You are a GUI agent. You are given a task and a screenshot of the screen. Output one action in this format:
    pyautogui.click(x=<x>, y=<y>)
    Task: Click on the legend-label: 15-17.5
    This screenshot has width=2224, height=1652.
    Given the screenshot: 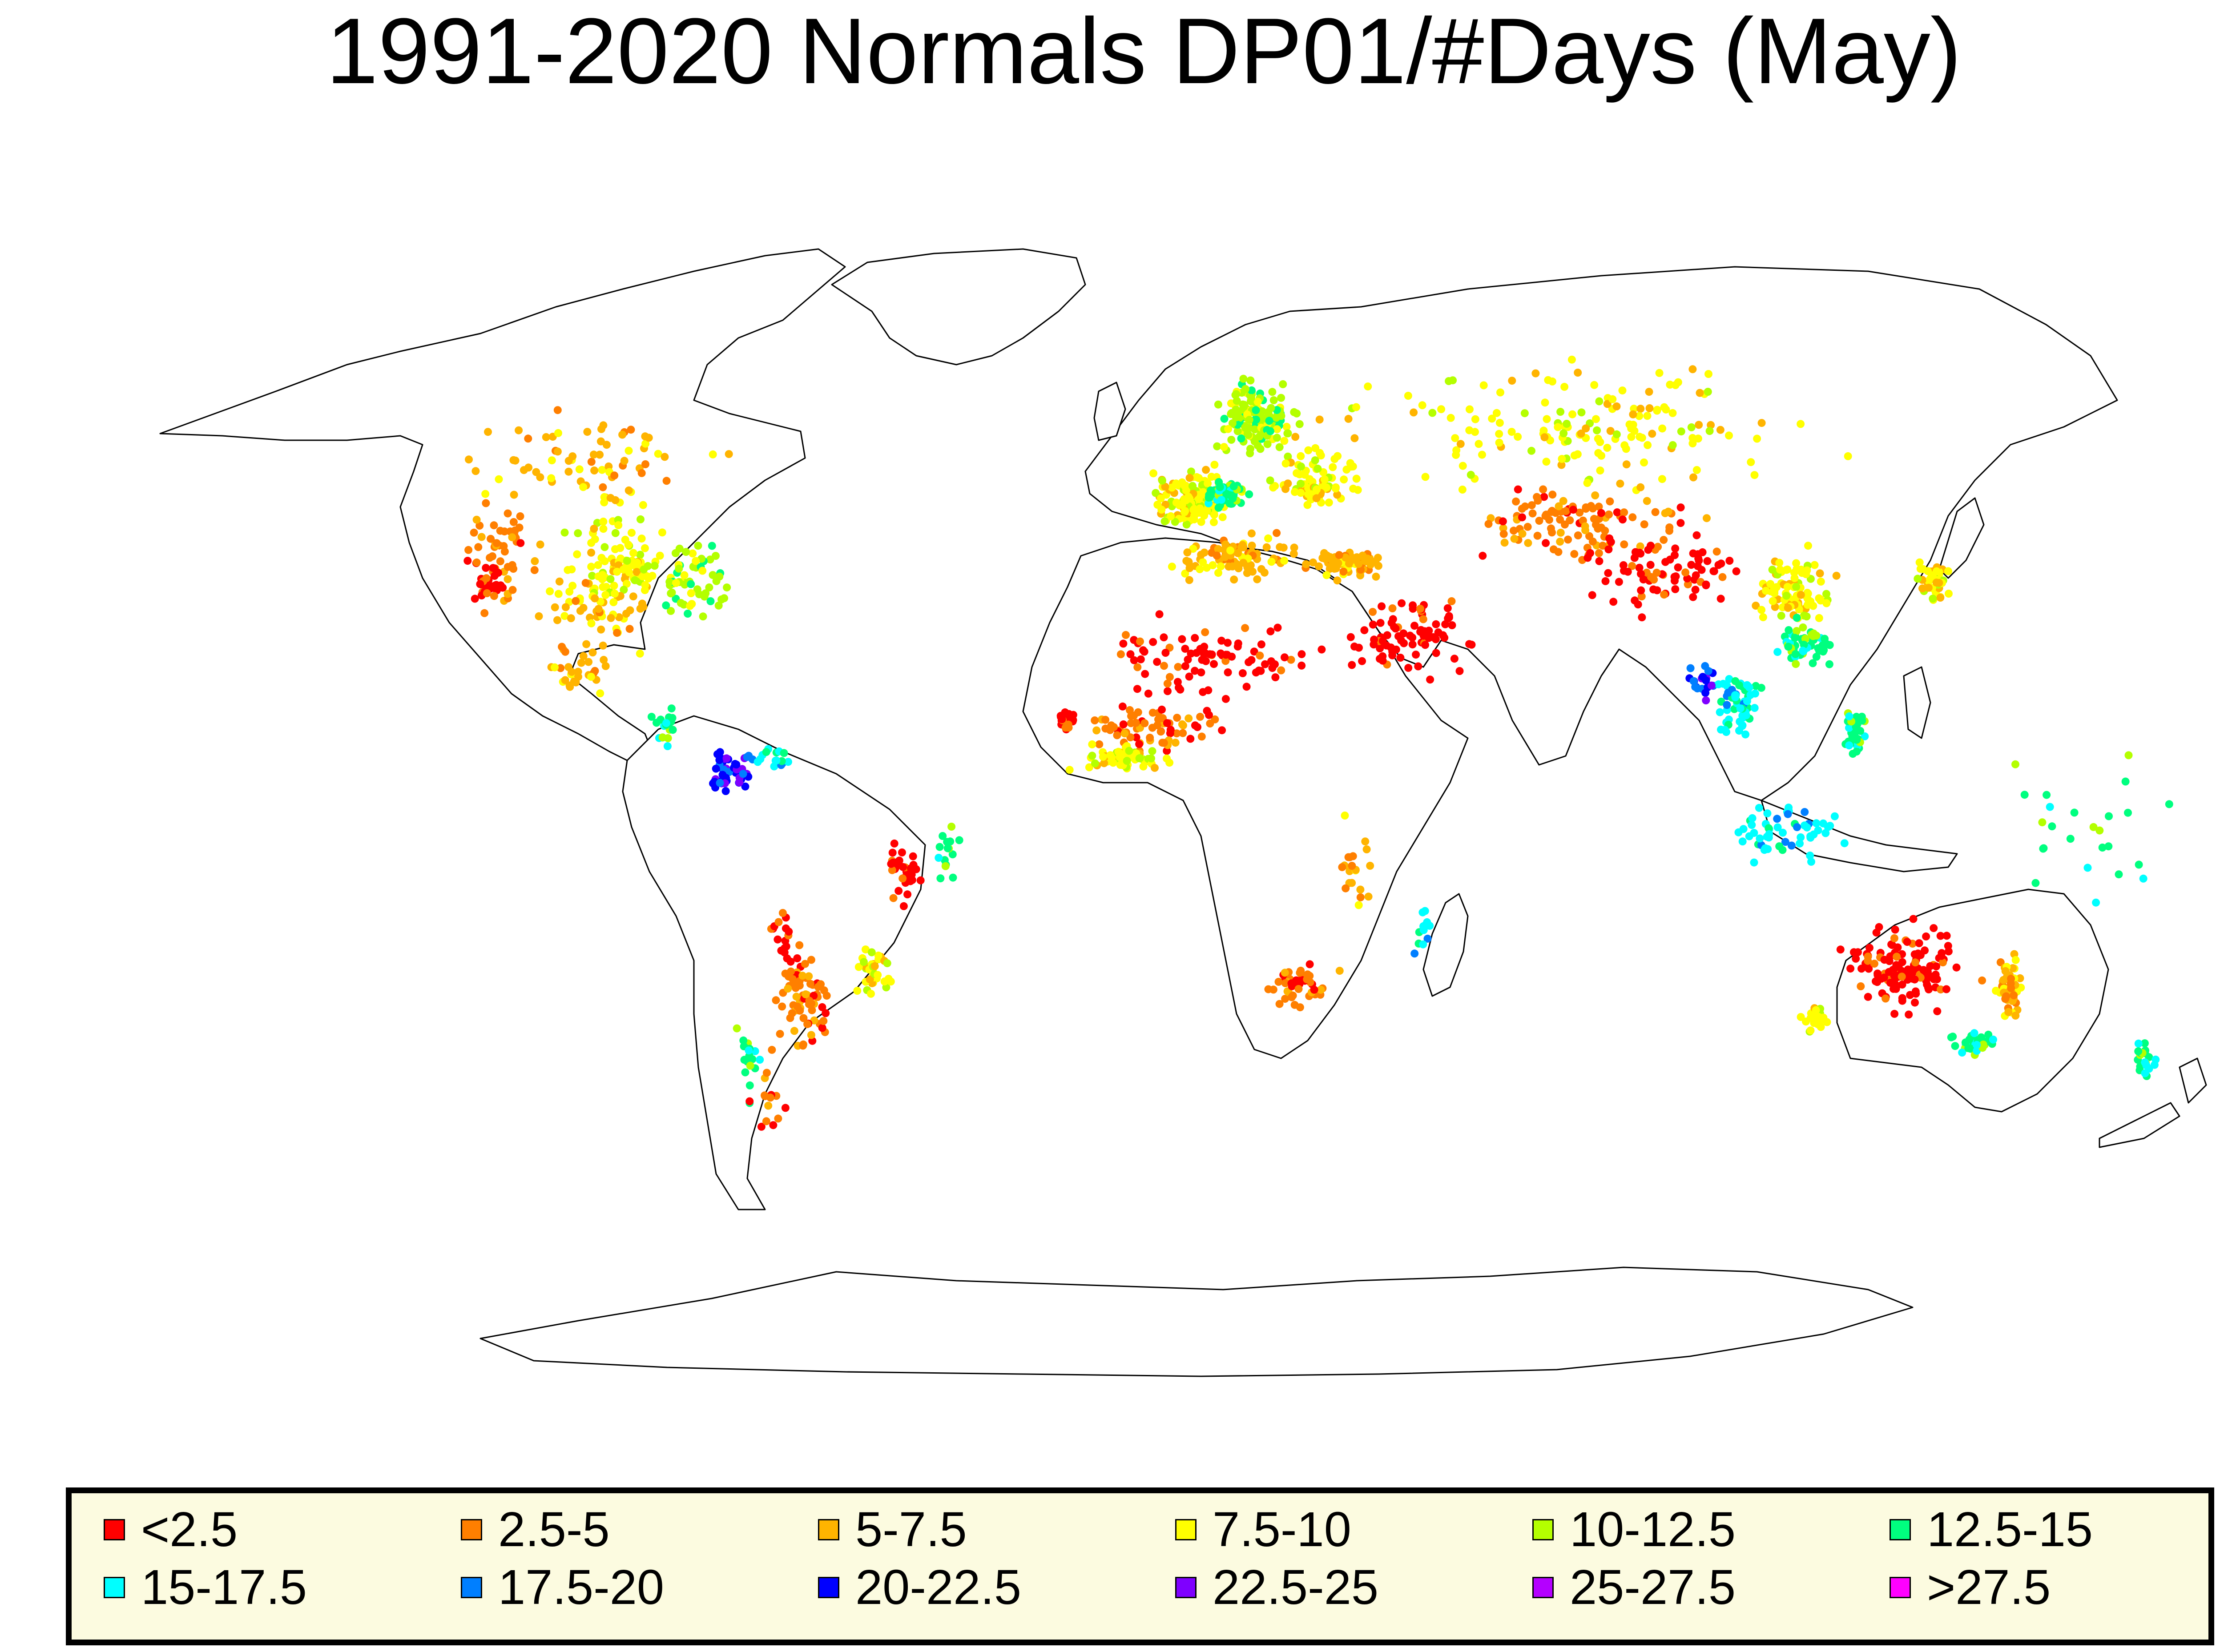 What is the action you would take?
    pyautogui.click(x=224, y=1587)
    